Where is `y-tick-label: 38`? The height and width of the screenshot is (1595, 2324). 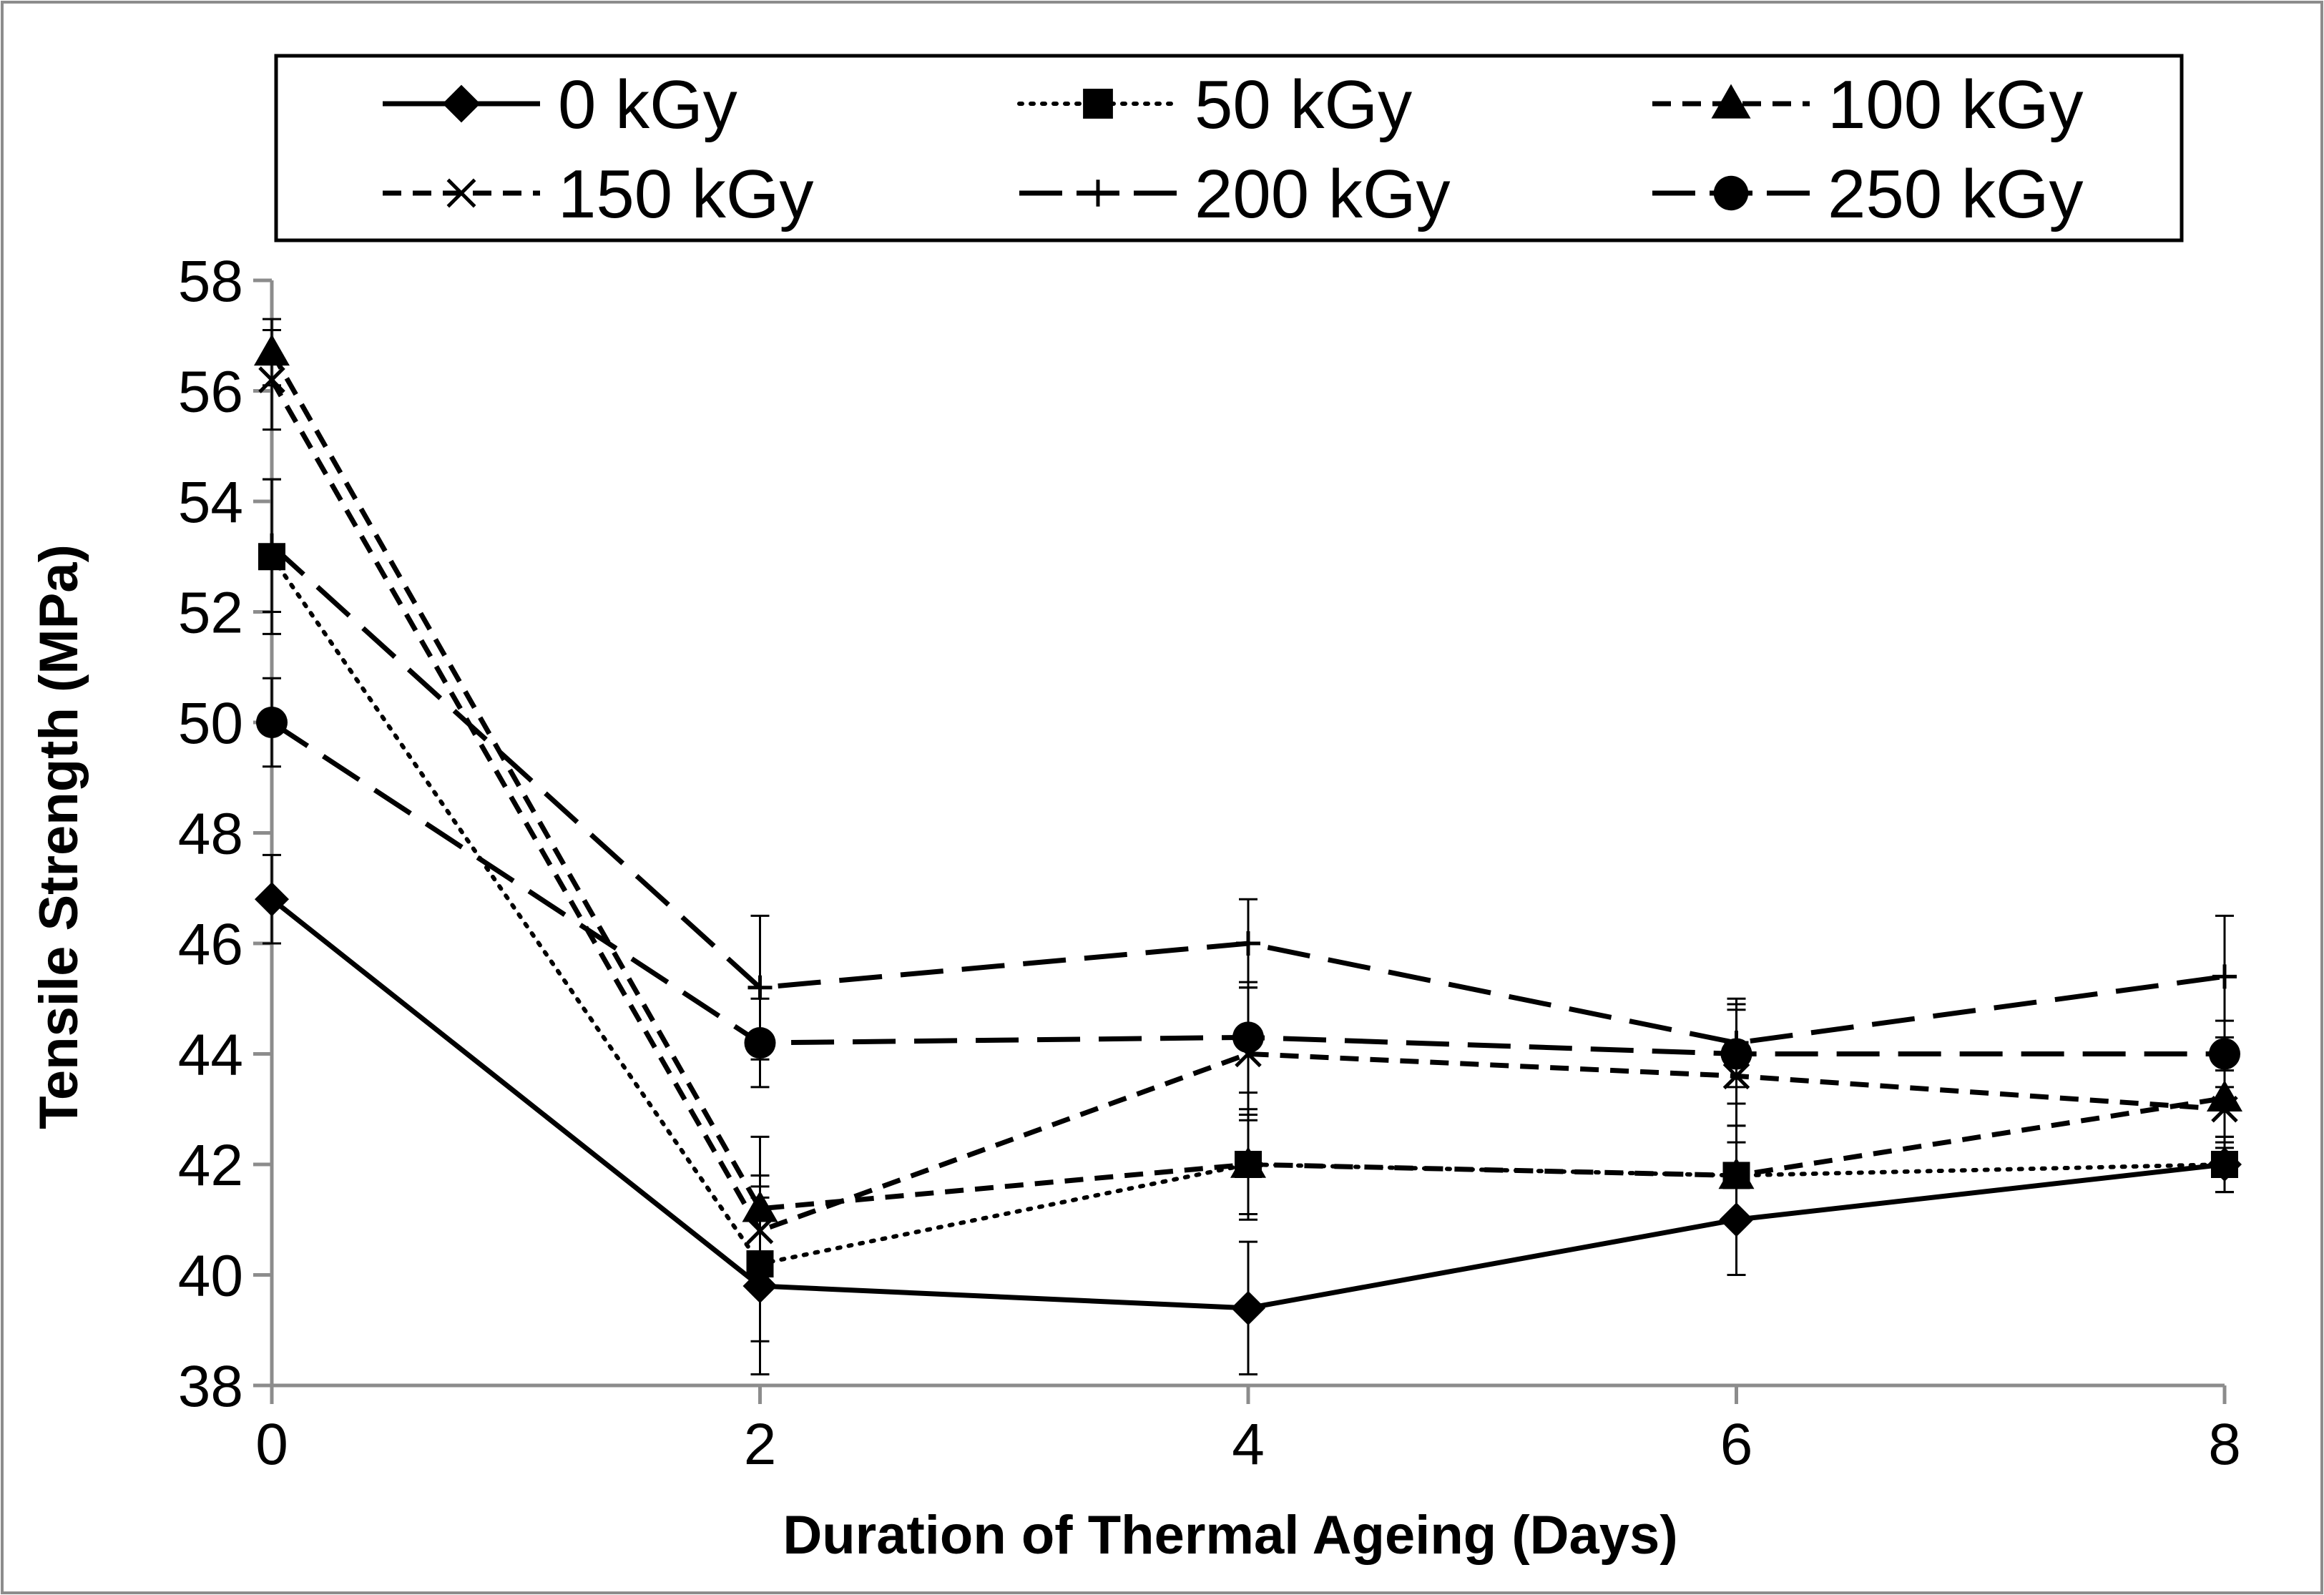 y-tick-label: 38 is located at coordinates (211, 1386).